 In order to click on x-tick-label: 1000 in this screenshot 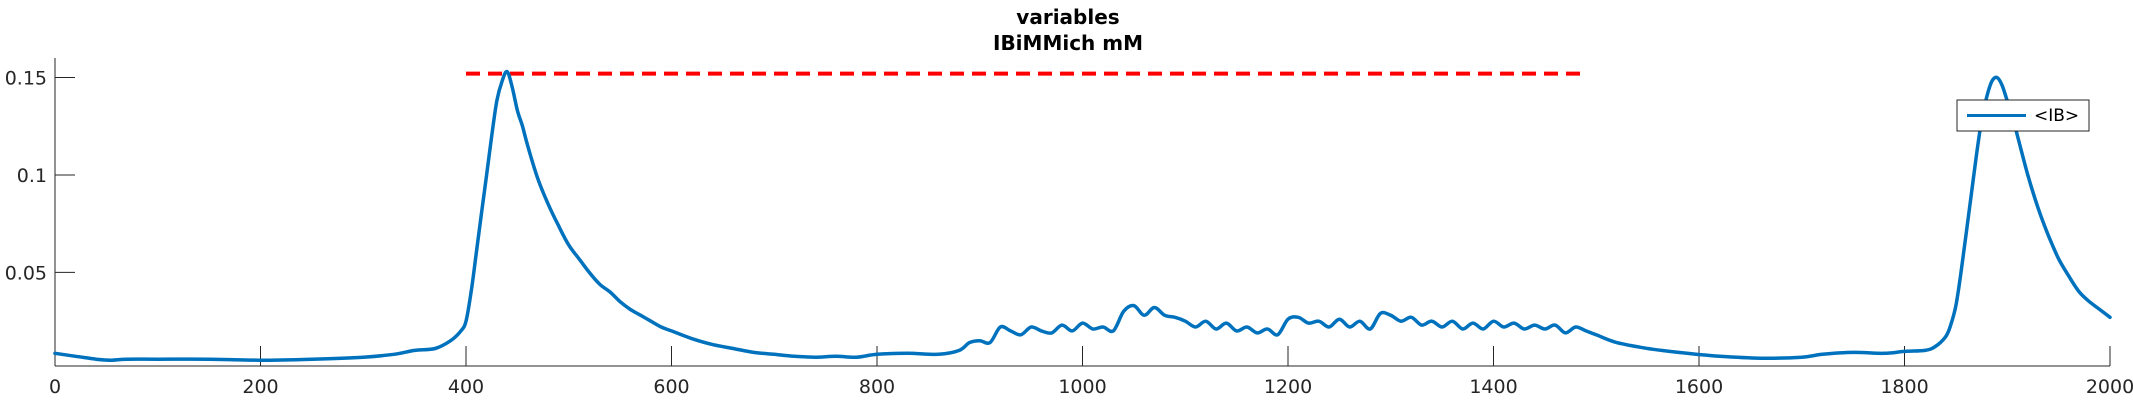, I will do `click(1082, 387)`.